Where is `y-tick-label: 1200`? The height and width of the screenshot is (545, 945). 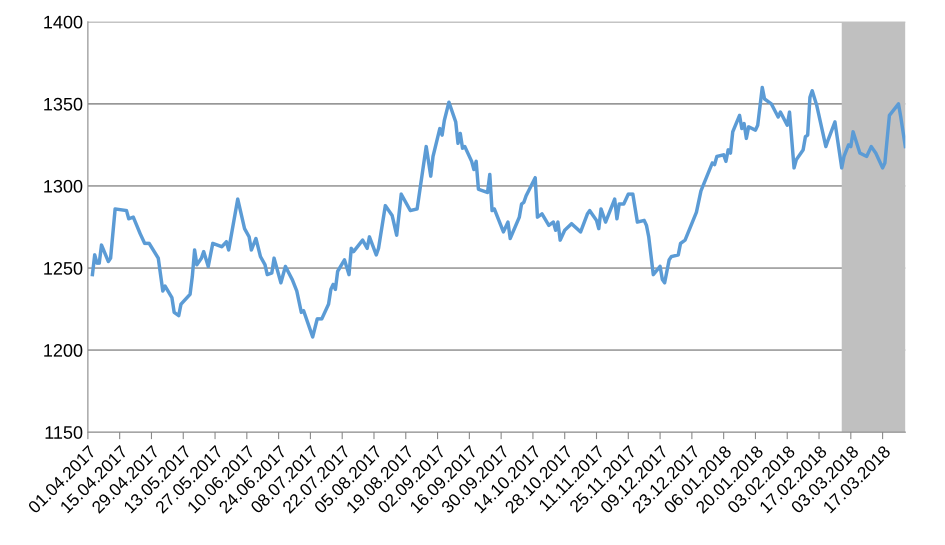 y-tick-label: 1200 is located at coordinates (63, 350).